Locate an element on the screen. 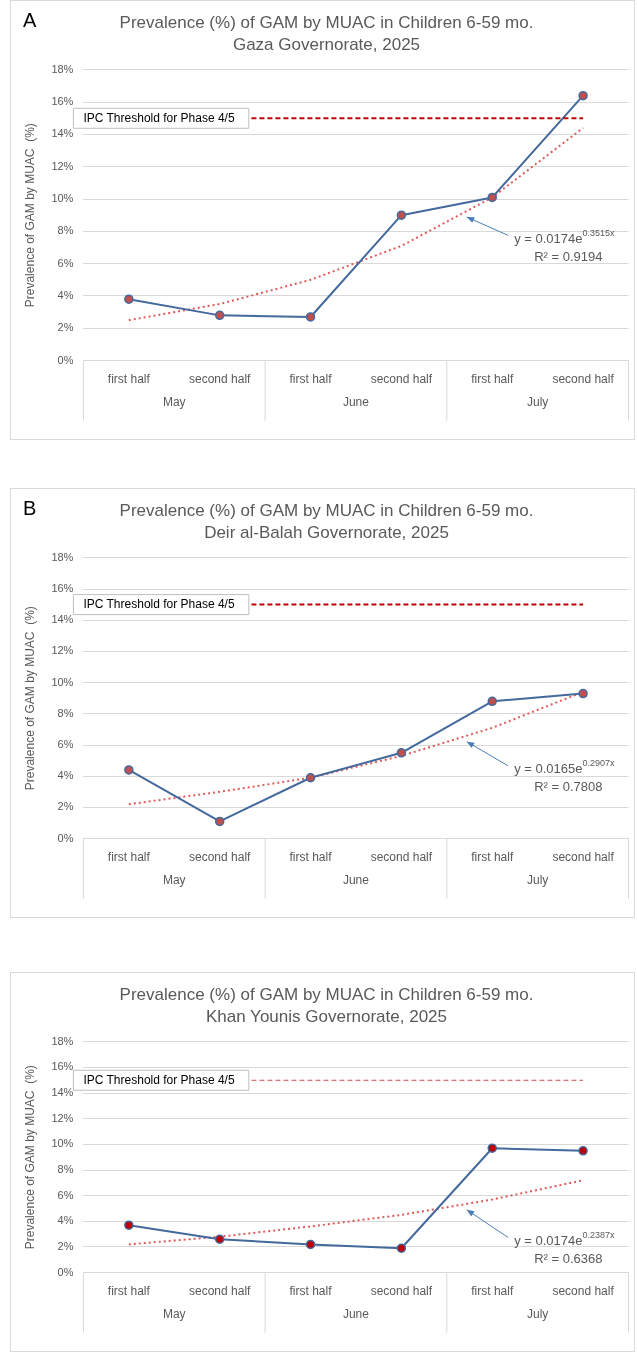 This screenshot has width=637, height=1352. chart-subtitle: Gaza Governorate, 2025 is located at coordinates (326, 45).